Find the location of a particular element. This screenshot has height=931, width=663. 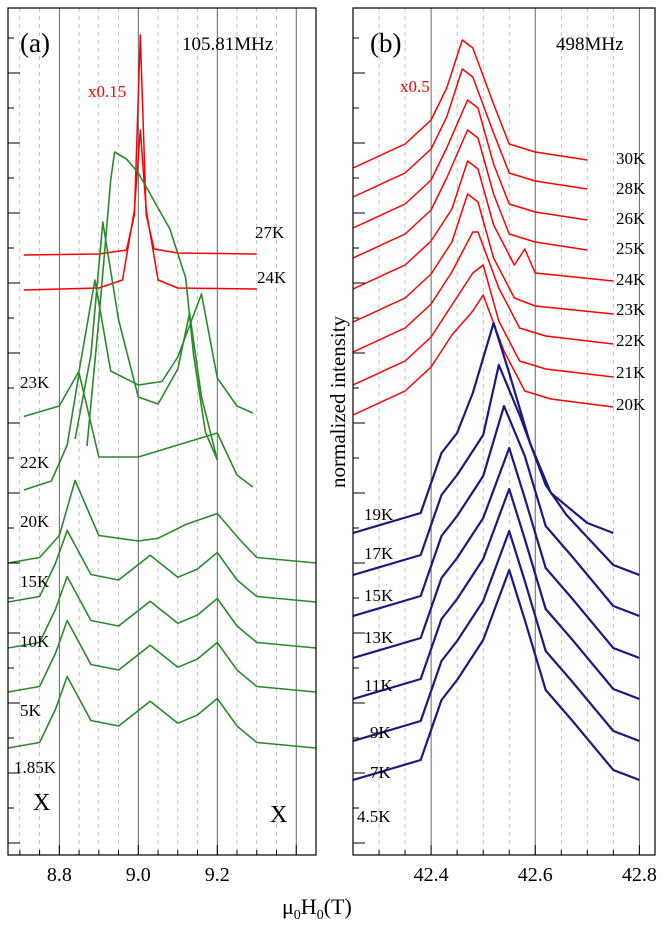

x-tick-label: 9.2 is located at coordinates (217, 875).